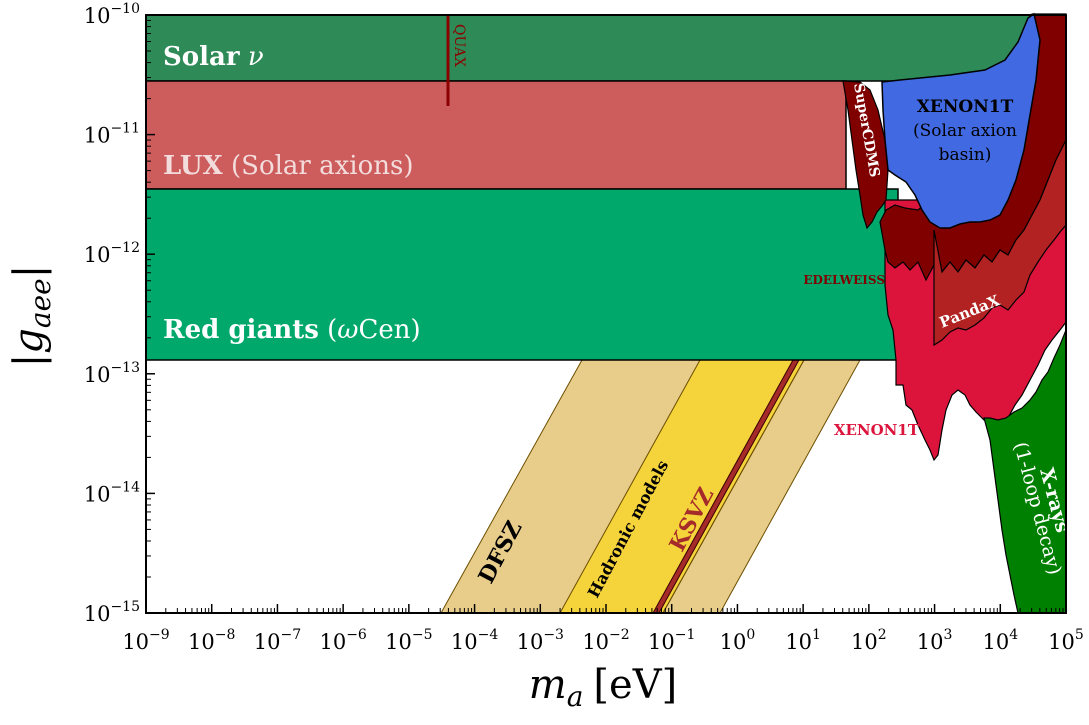 This screenshot has width=1089, height=725. What do you see at coordinates (474, 640) in the screenshot?
I see `x-tick-label: 10⁻⁴` at bounding box center [474, 640].